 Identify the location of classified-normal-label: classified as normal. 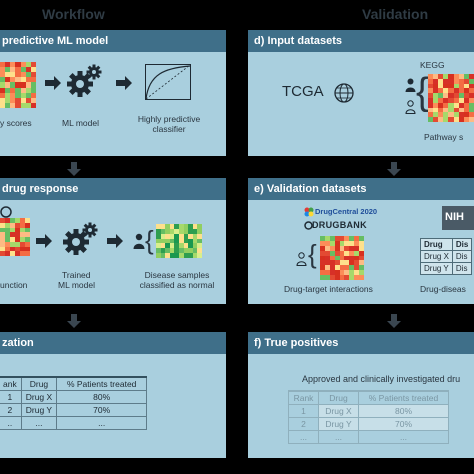
(177, 285).